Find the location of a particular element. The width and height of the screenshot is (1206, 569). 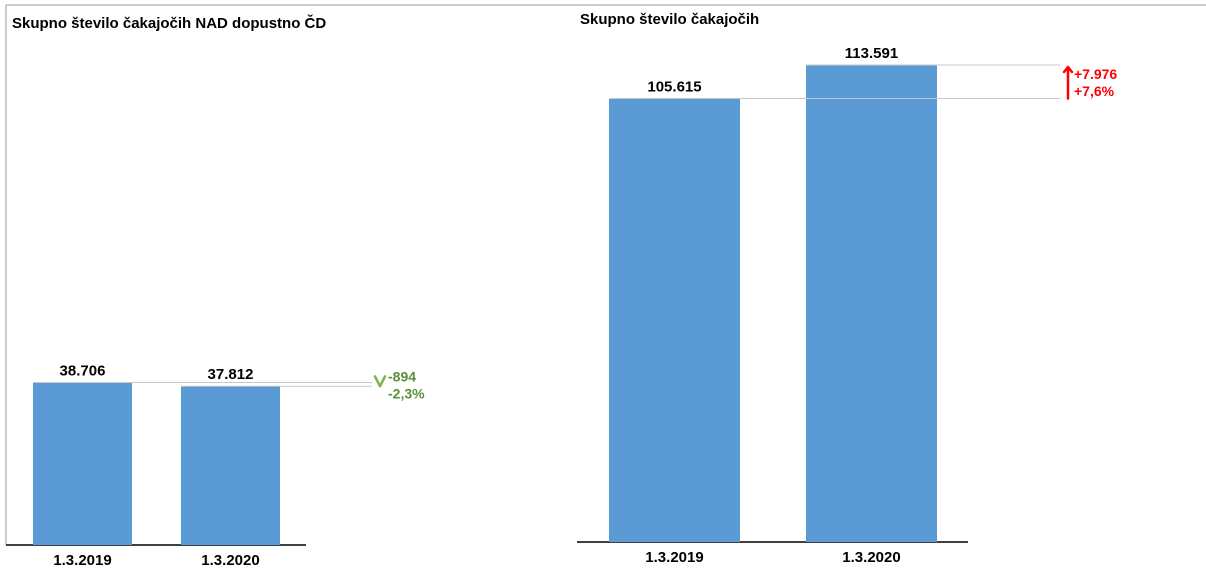

chart-left-refs is located at coordinates (202, 384).